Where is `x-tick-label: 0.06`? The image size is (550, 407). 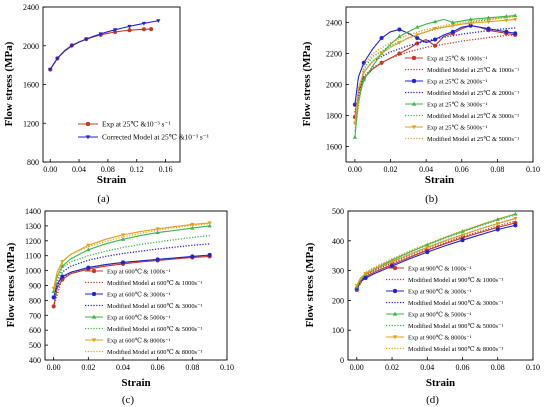 x-tick-label: 0.06 is located at coordinates (158, 367).